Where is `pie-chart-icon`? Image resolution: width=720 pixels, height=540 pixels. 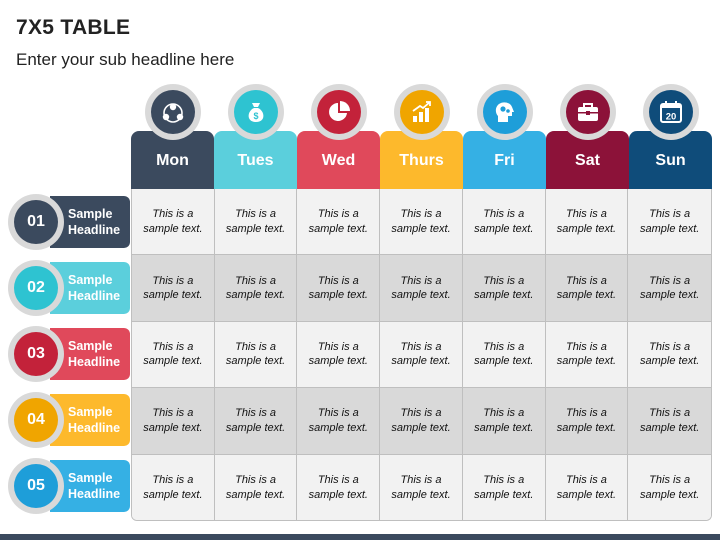
pie-chart-icon is located at coordinates (339, 112).